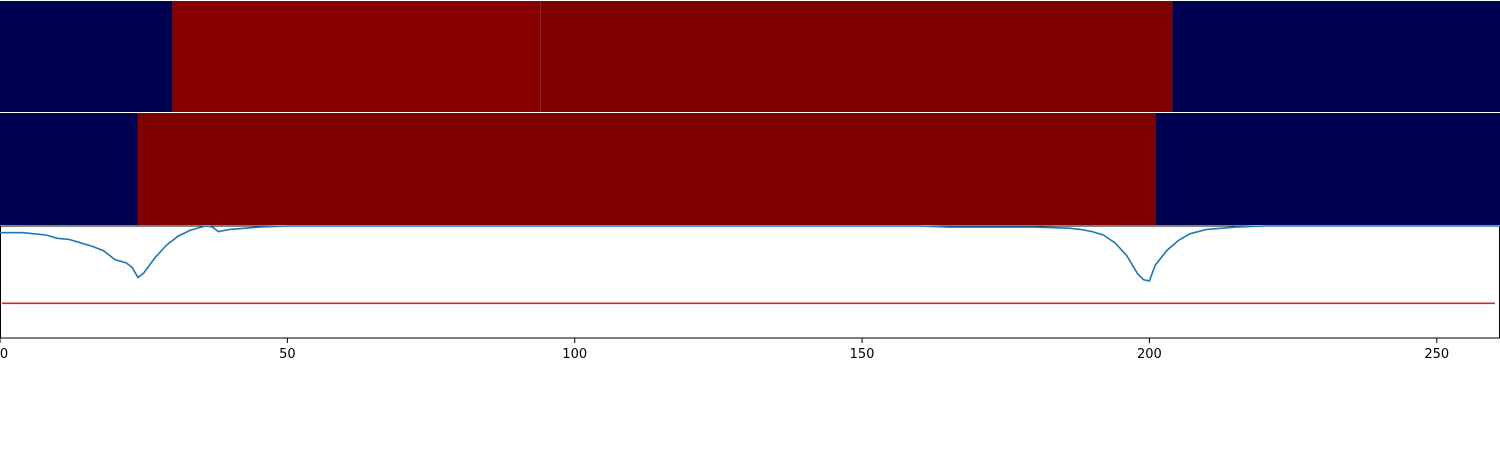 This screenshot has height=450, width=1500. Describe the element at coordinates (862, 354) in the screenshot. I see `x-tick-label: 150` at that location.